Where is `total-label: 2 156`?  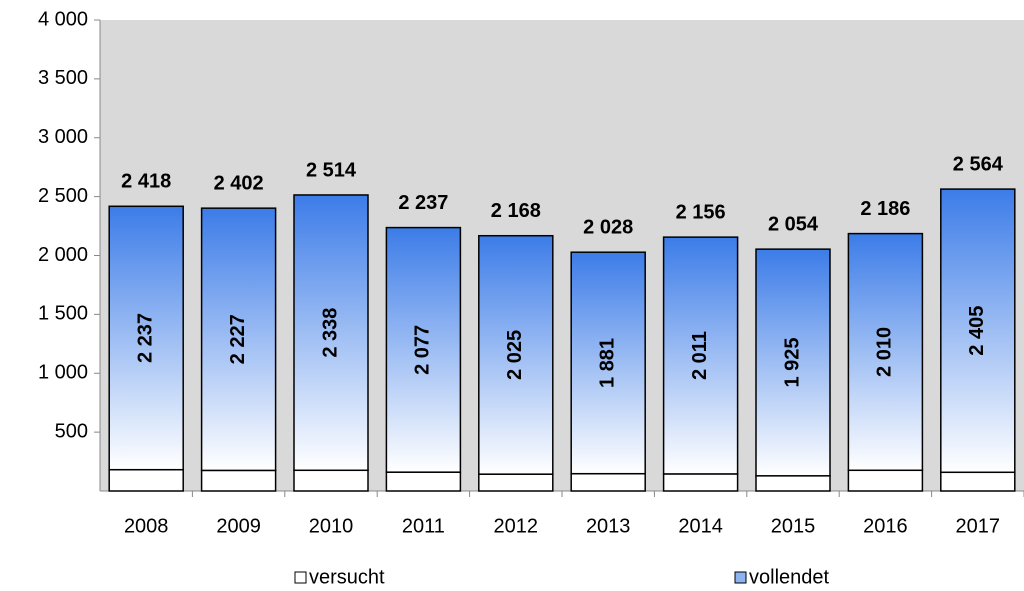 total-label: 2 156 is located at coordinates (701, 212).